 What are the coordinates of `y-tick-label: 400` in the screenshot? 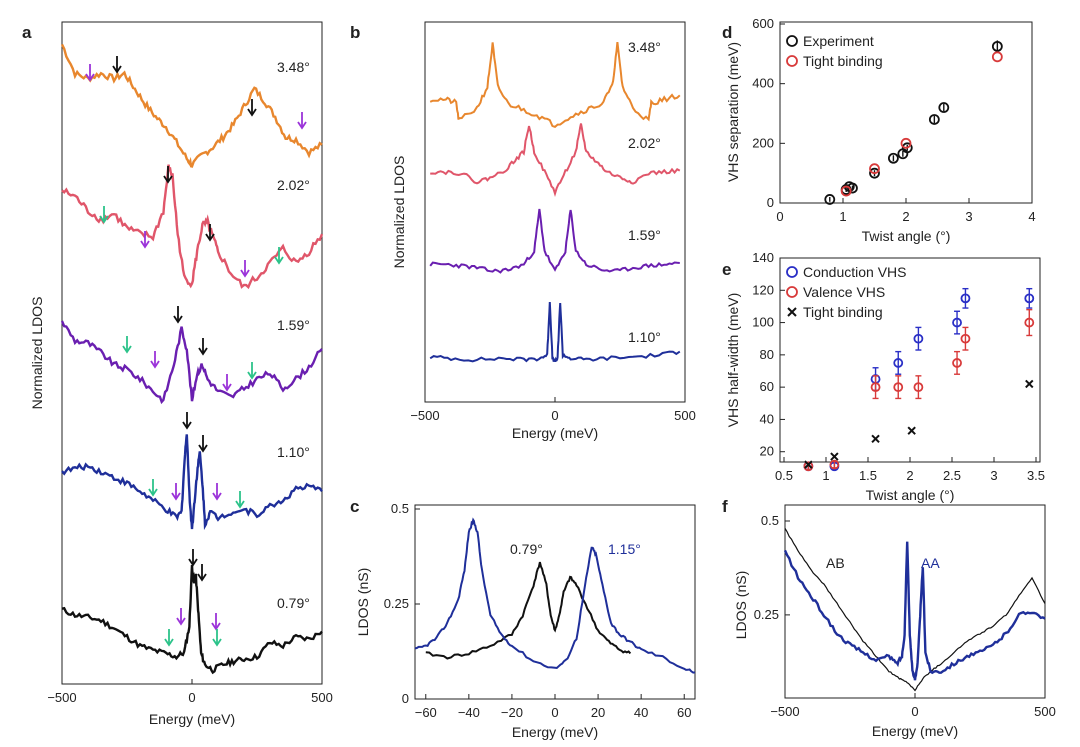 It's located at (763, 83).